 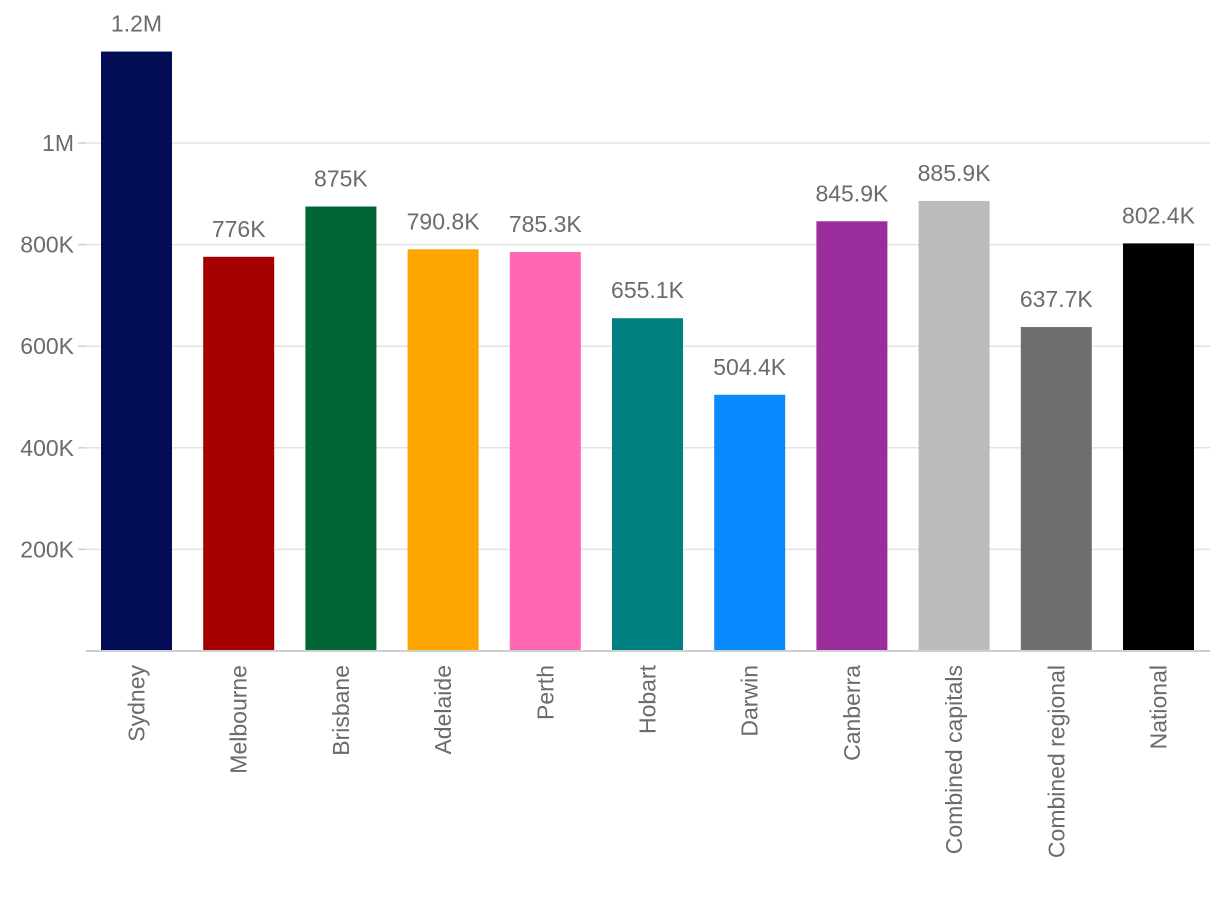 I want to click on bar-darwin, so click(x=750, y=522).